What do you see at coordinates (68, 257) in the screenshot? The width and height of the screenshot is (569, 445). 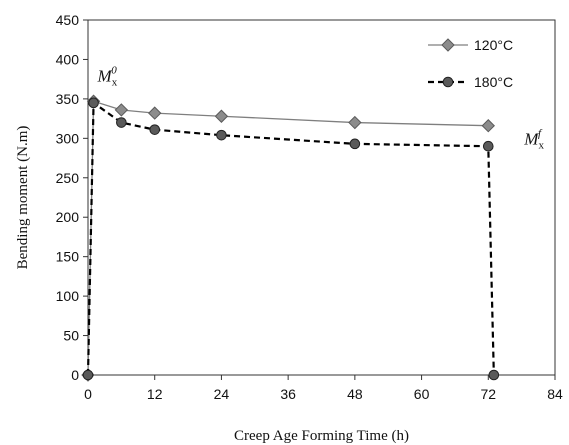 I see `y-tick-label: 150` at bounding box center [68, 257].